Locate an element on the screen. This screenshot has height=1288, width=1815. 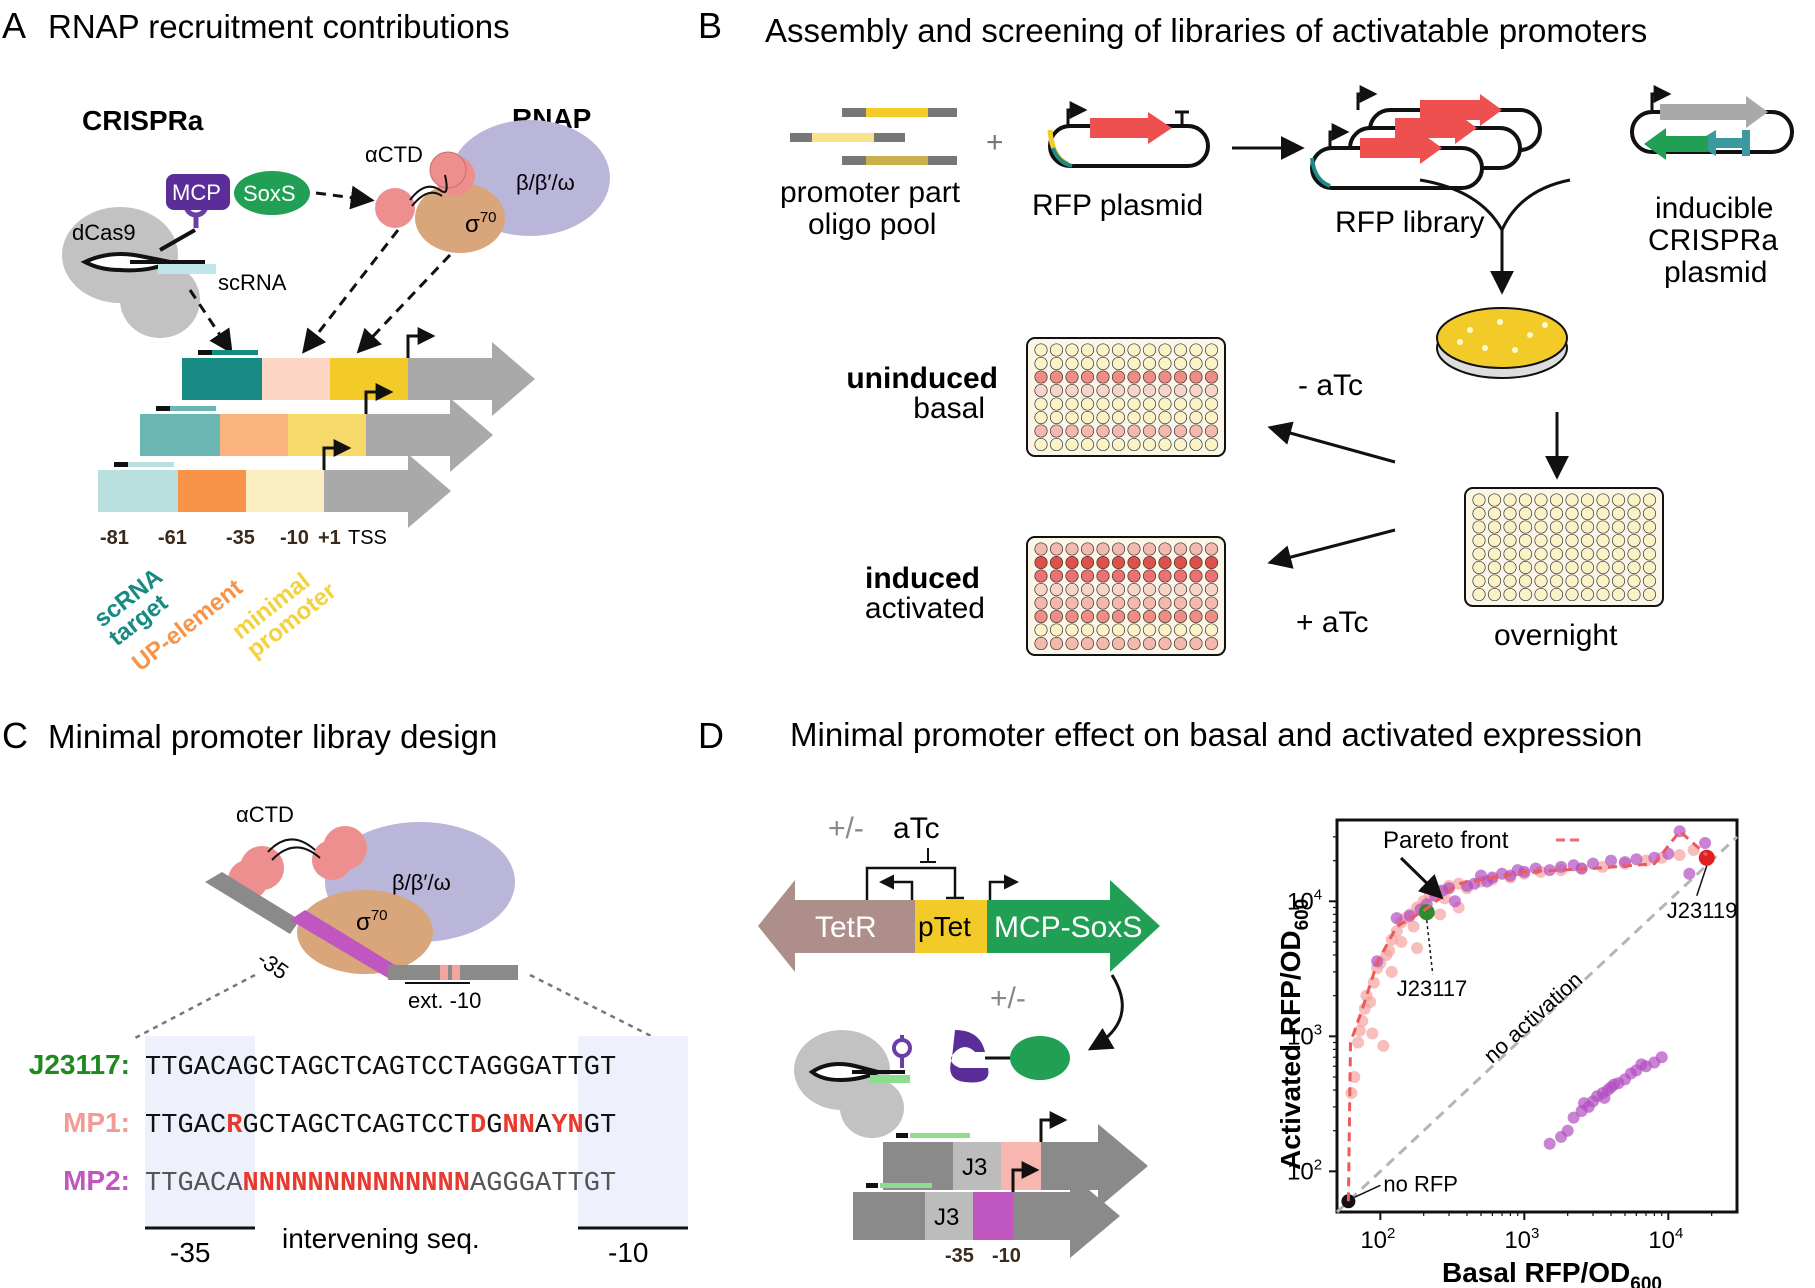
y-axis-label: Activated RFP/OD600 is located at coordinates (1294, 1034).